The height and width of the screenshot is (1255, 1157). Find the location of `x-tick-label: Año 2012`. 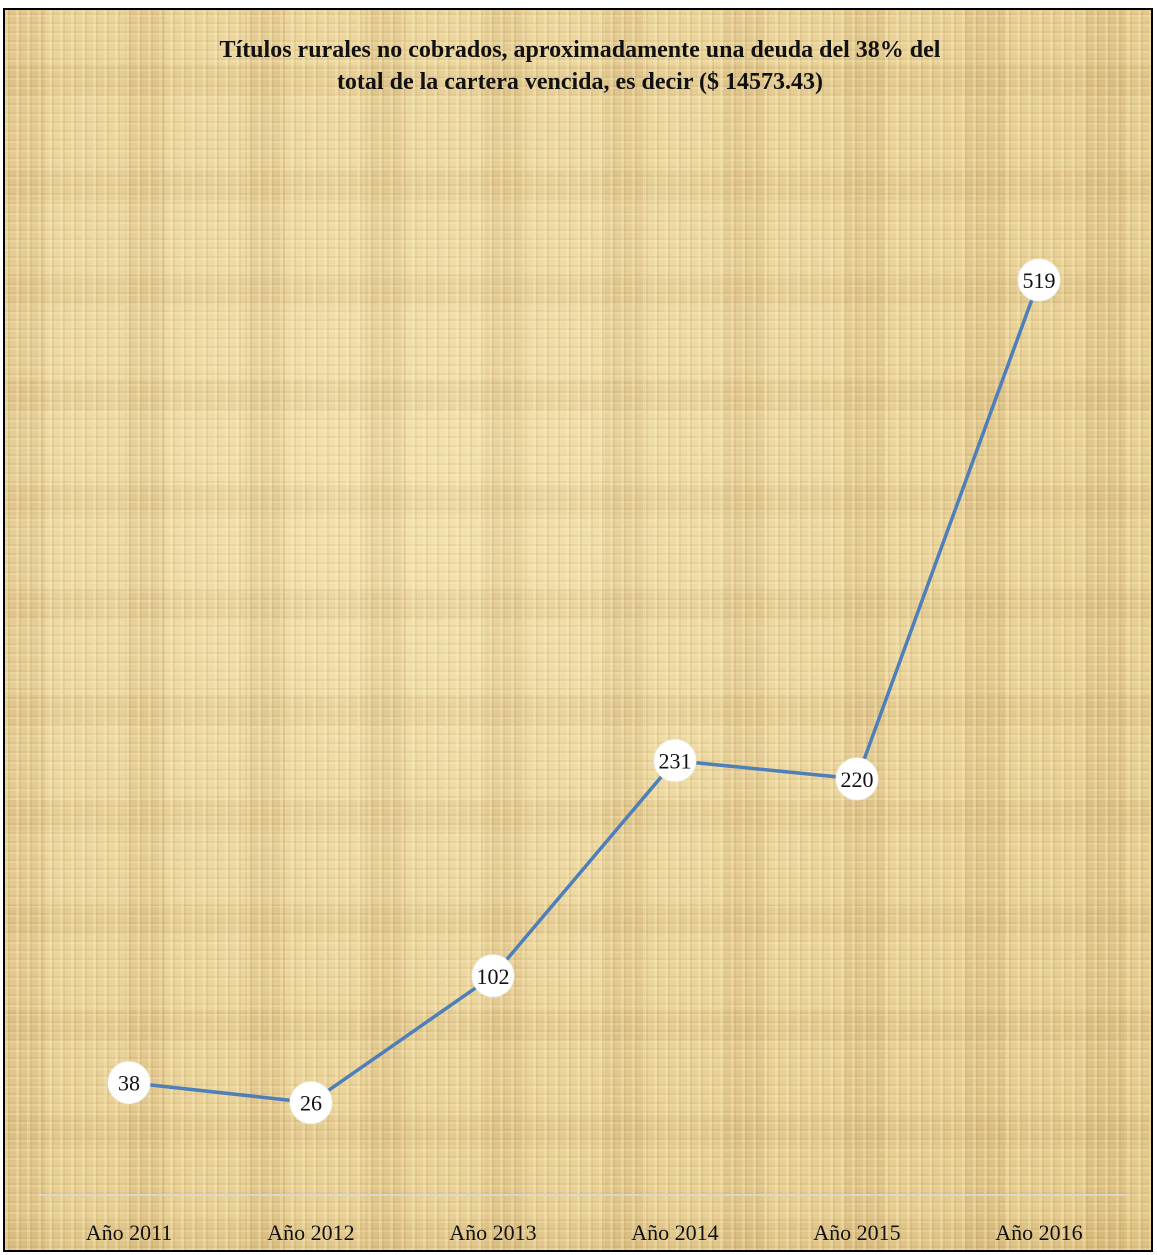

x-tick-label: Año 2012 is located at coordinates (310, 1232).